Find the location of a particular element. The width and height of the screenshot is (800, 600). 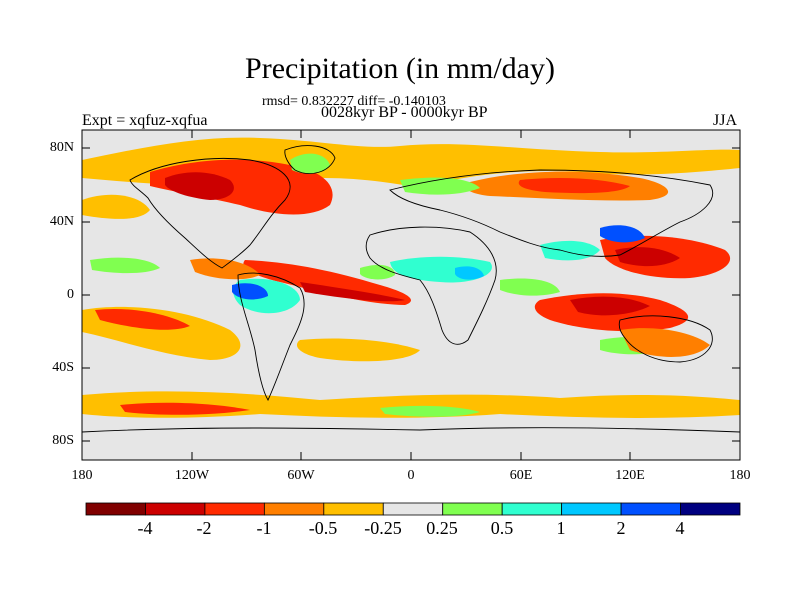

southern-ocean-orange is located at coordinates (411, 404).